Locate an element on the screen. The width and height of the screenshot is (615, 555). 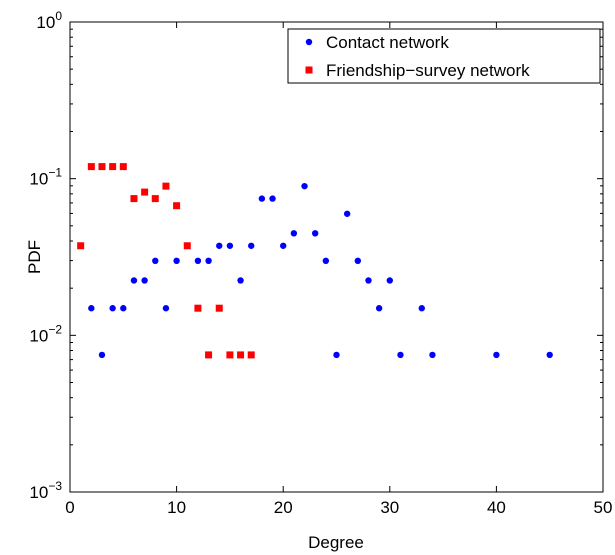
y-axis-title: PDF is located at coordinates (34, 257).